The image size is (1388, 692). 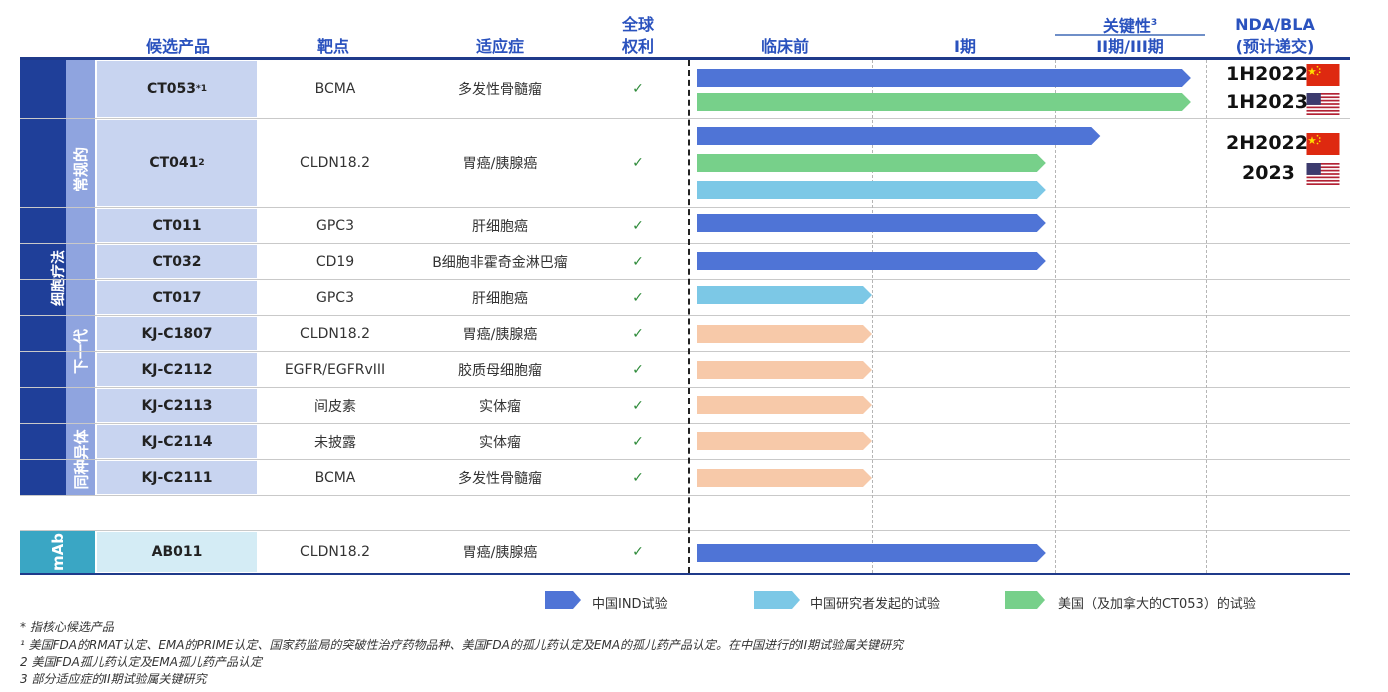 I want to click on target-cell: CD19, so click(x=335, y=261).